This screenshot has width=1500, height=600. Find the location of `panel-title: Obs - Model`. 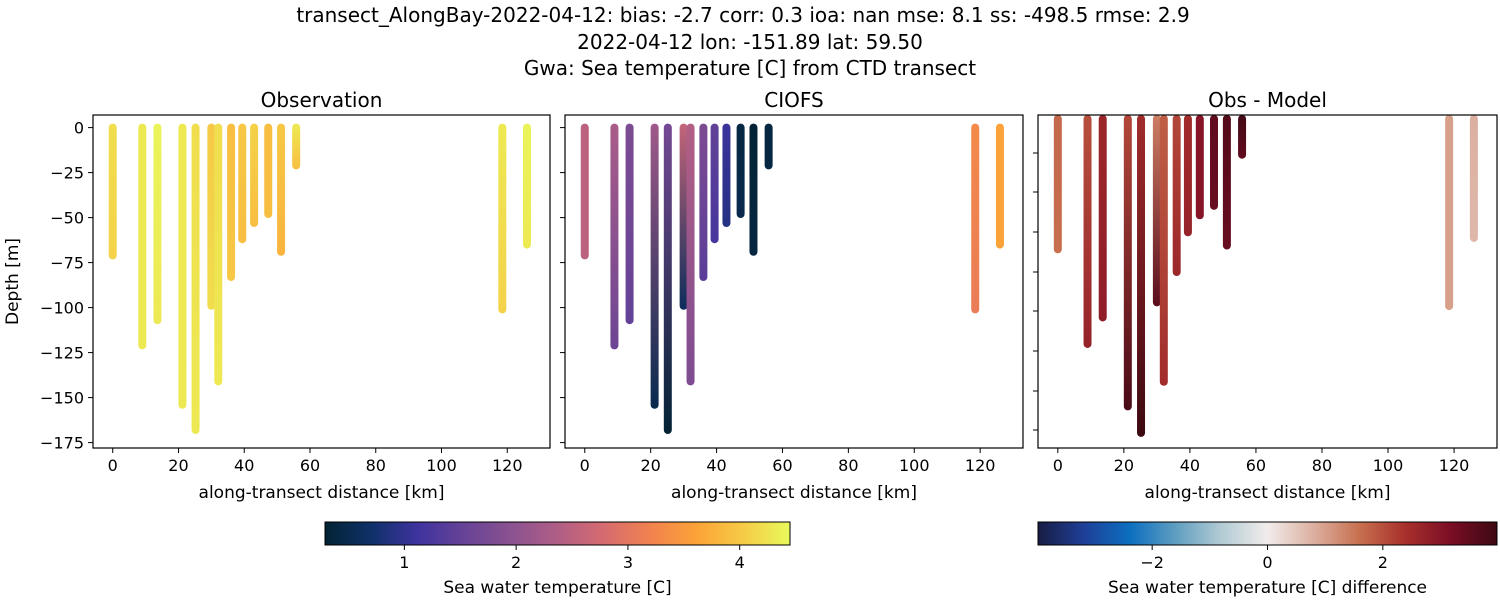

panel-title: Obs - Model is located at coordinates (1267, 100).